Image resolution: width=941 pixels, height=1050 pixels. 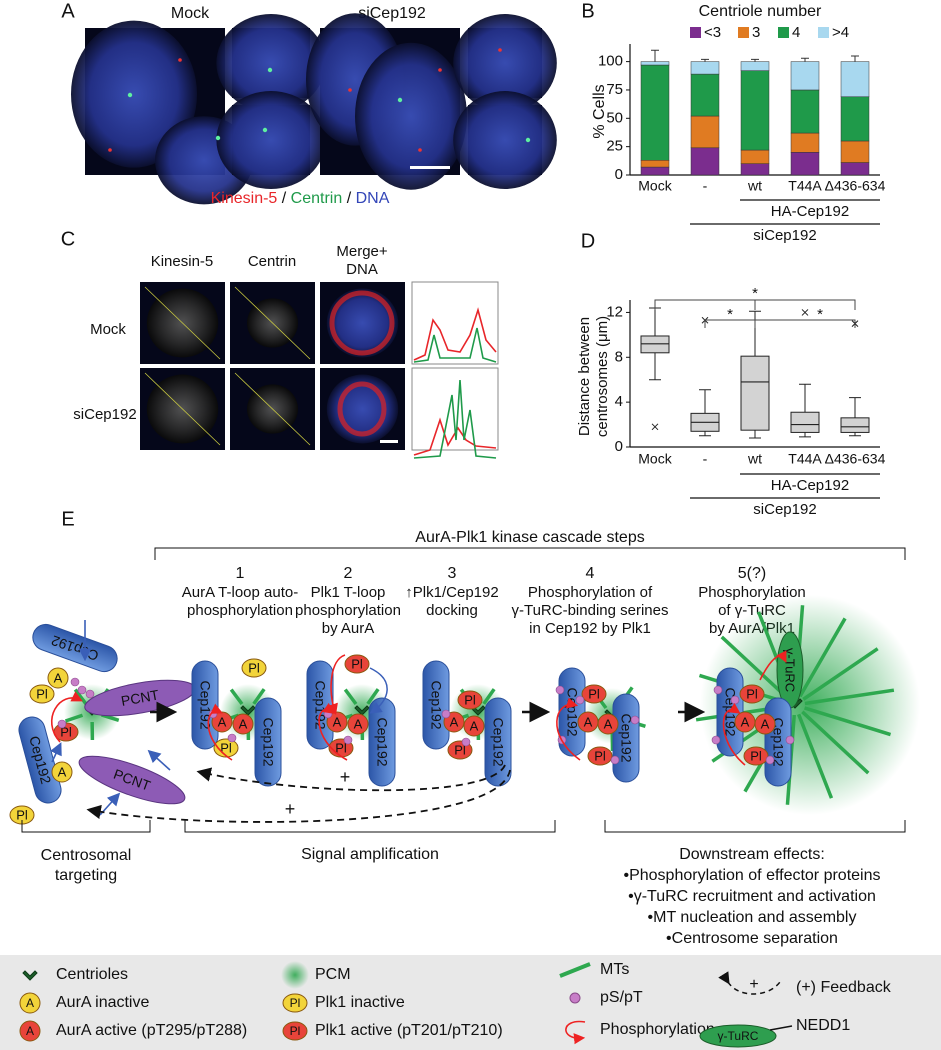 What do you see at coordinates (575, 998) in the screenshot?
I see `icon-phospho` at bounding box center [575, 998].